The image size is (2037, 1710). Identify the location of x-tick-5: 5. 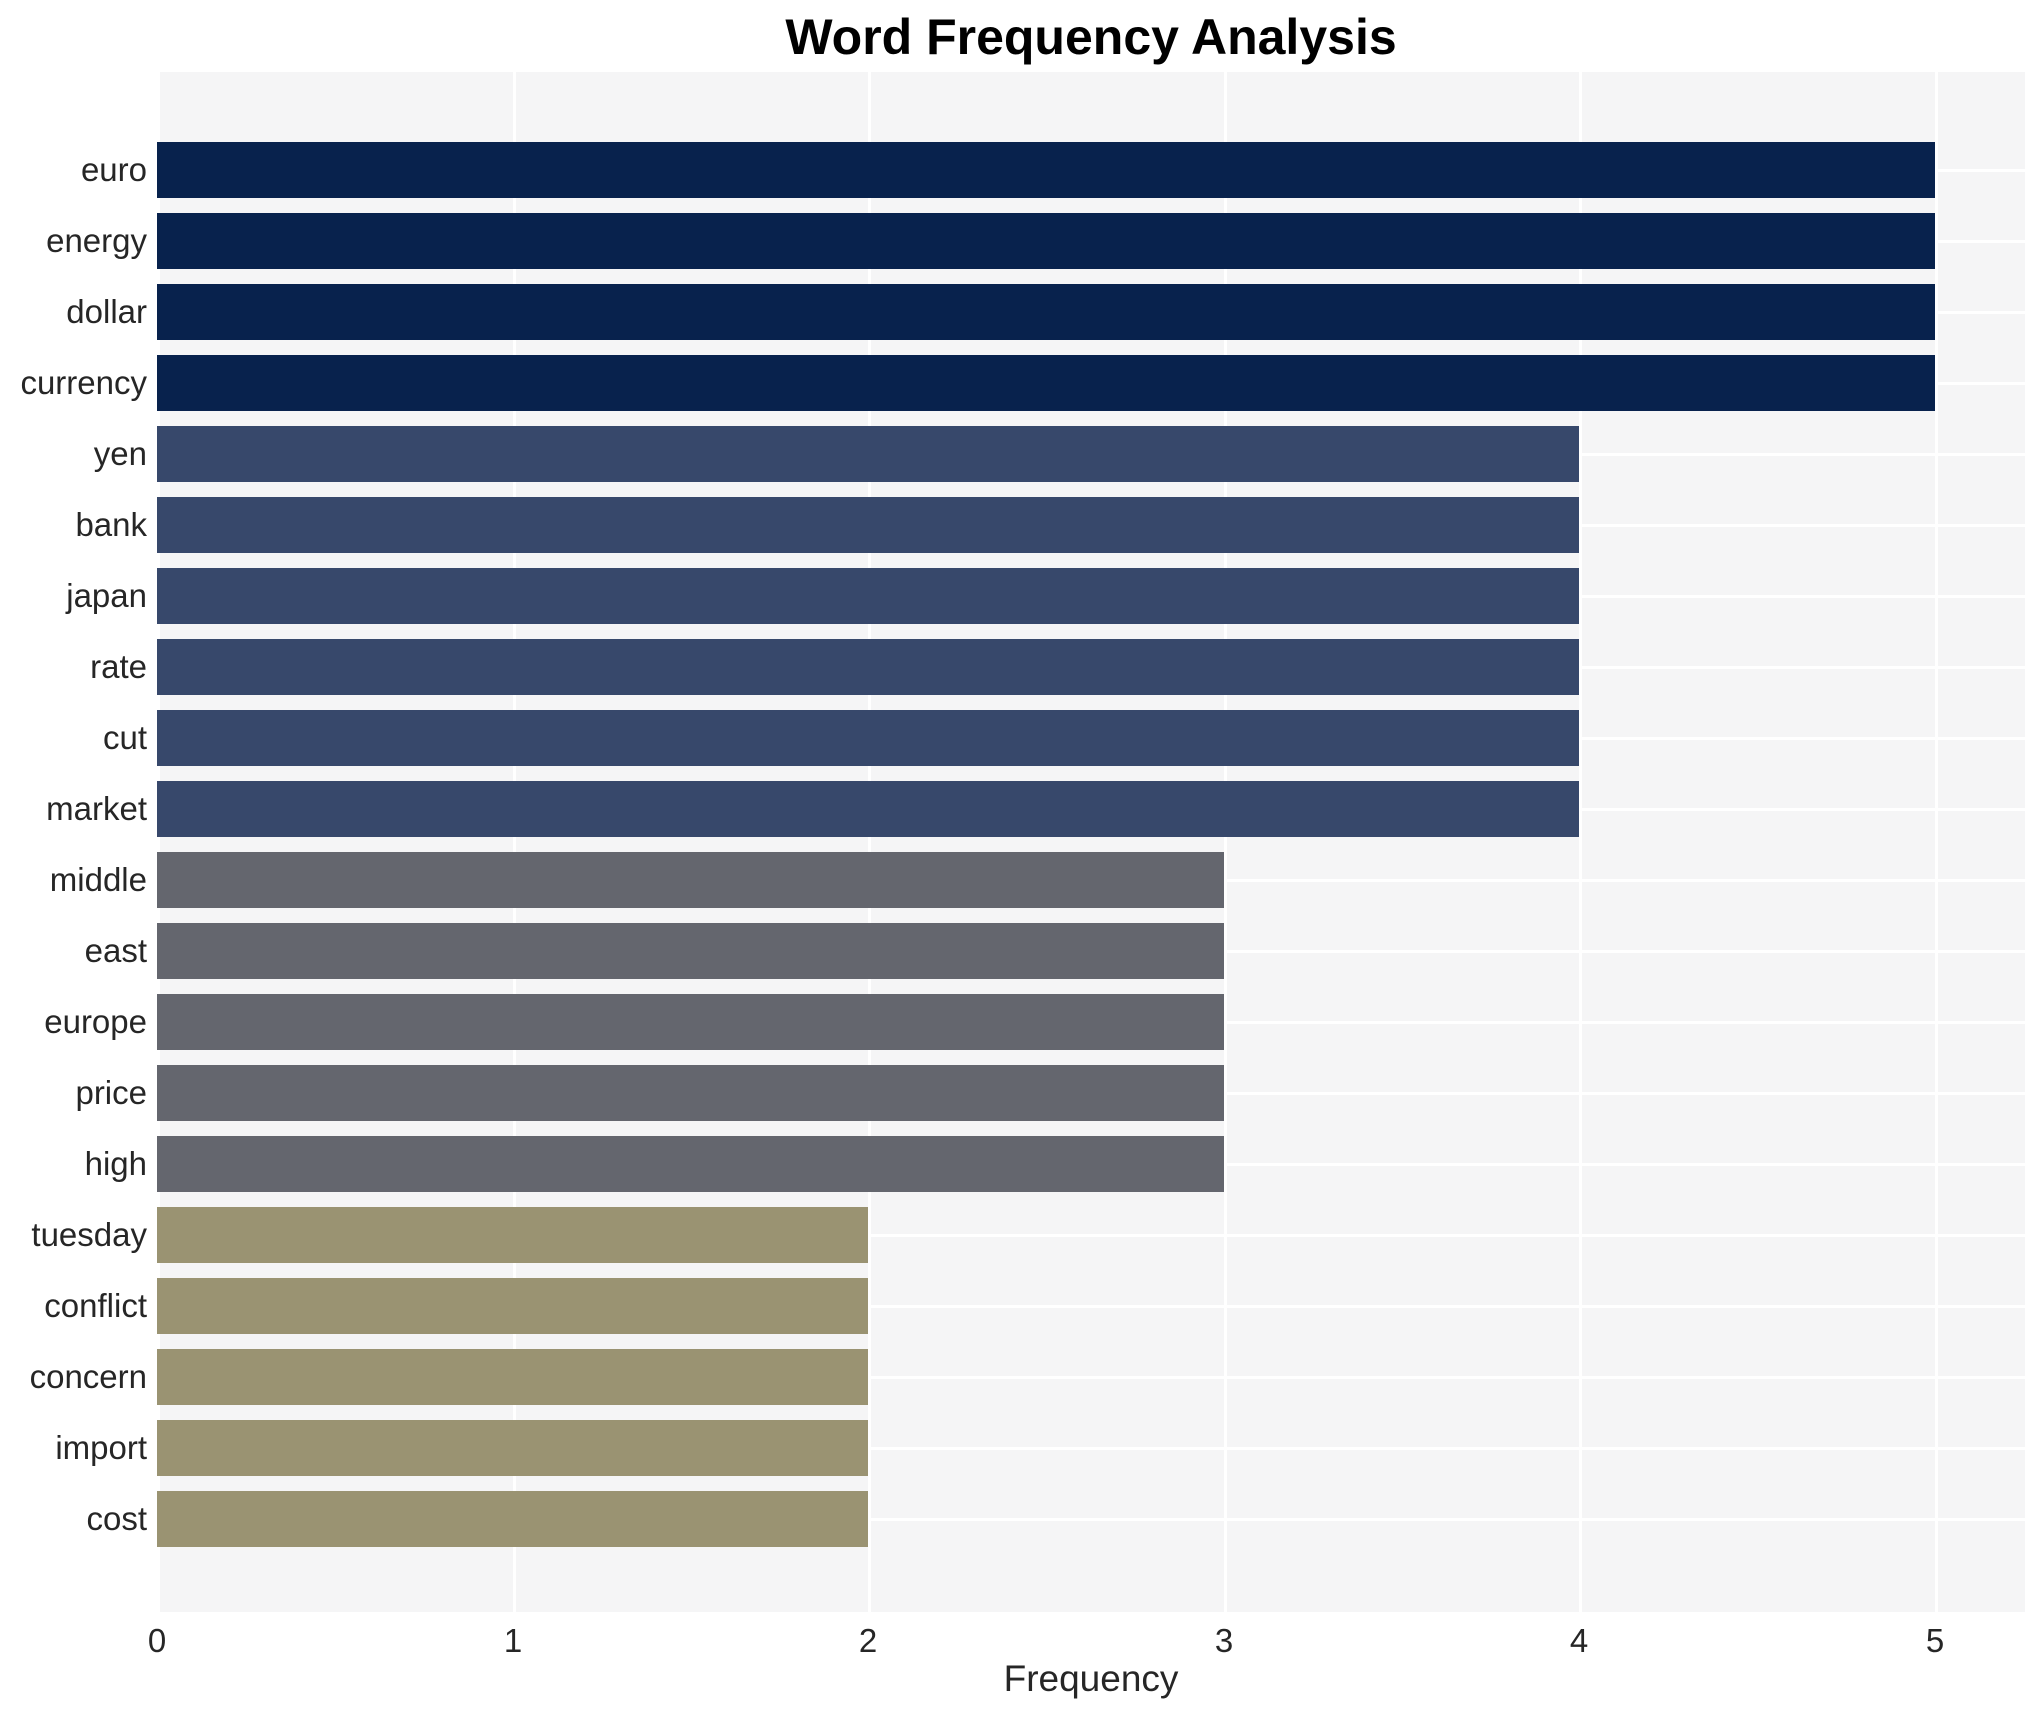
(1935, 1640).